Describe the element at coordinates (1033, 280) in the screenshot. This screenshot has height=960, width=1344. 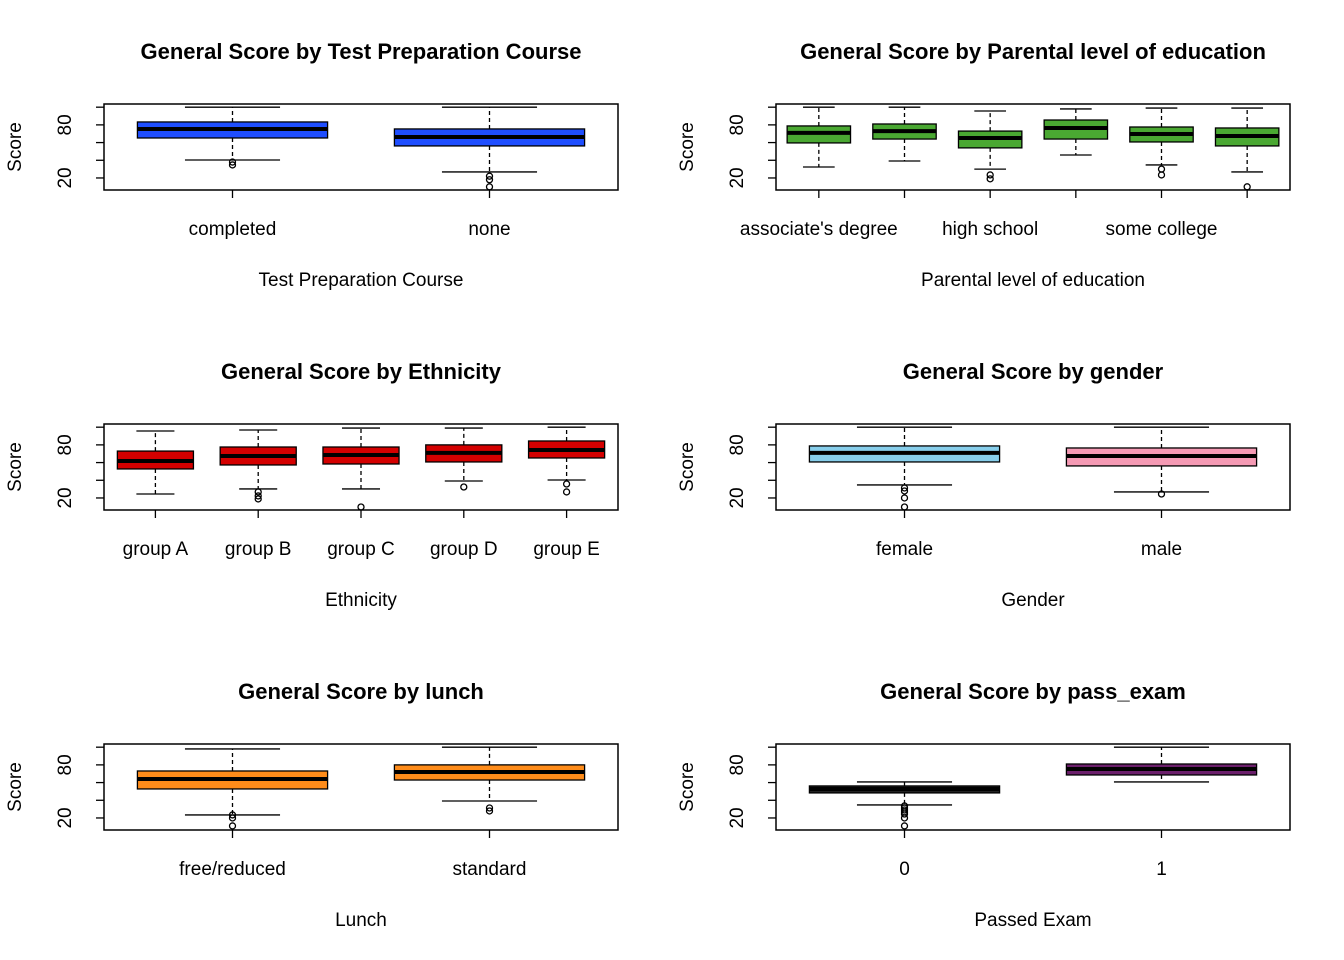
I see `x-axis-label: Parental level of education` at that location.